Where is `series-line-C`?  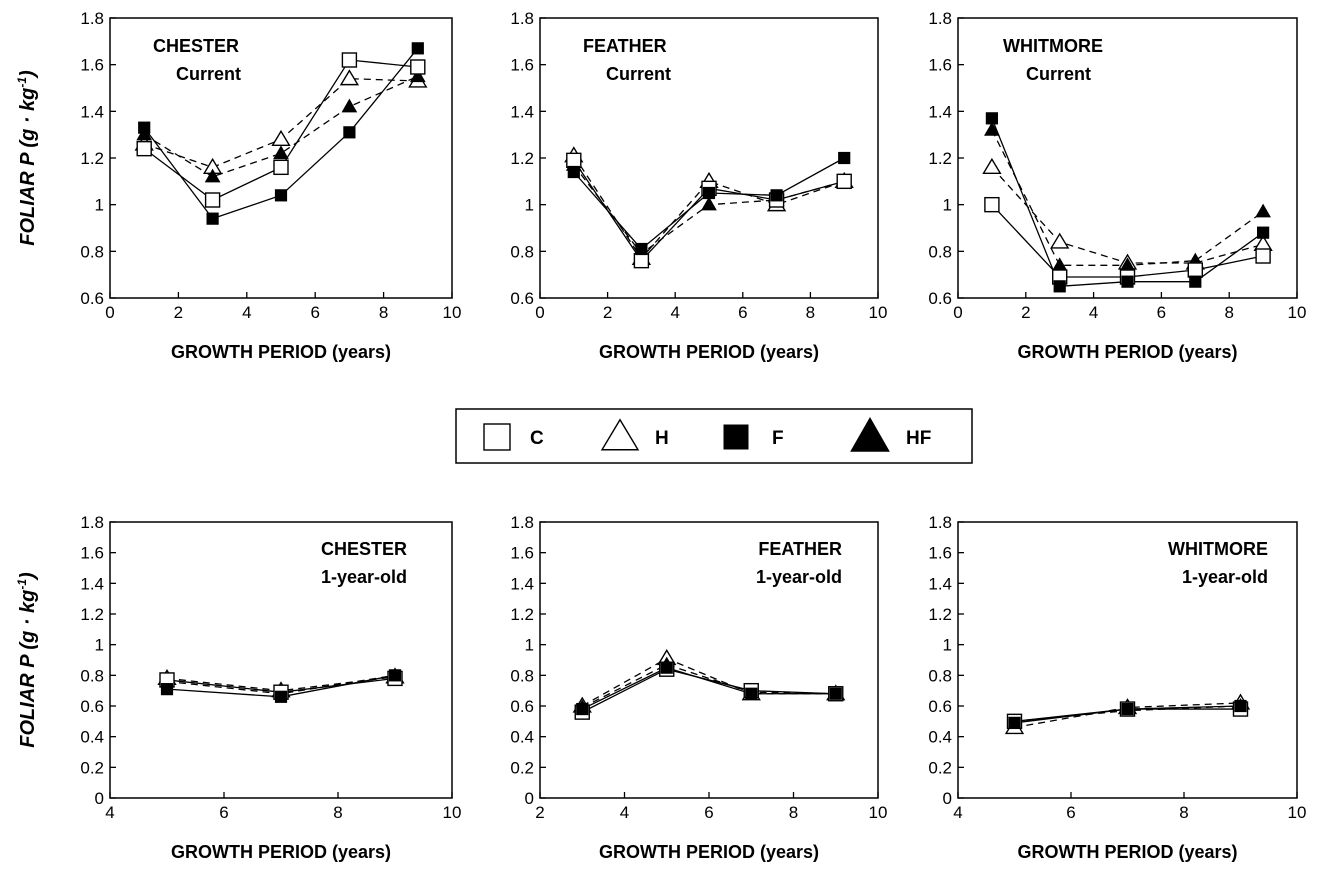 series-line-C is located at coordinates (708, 690).